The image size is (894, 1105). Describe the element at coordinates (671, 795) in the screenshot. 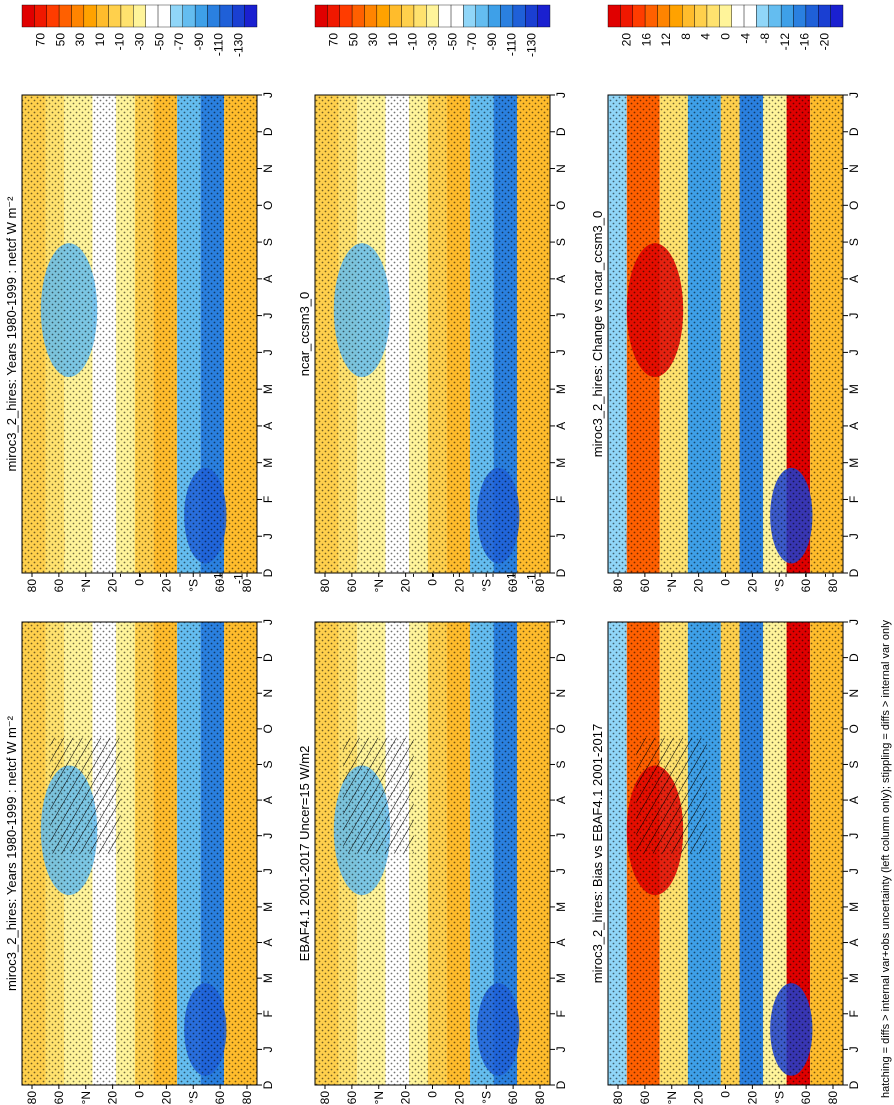

I see `hatching` at that location.